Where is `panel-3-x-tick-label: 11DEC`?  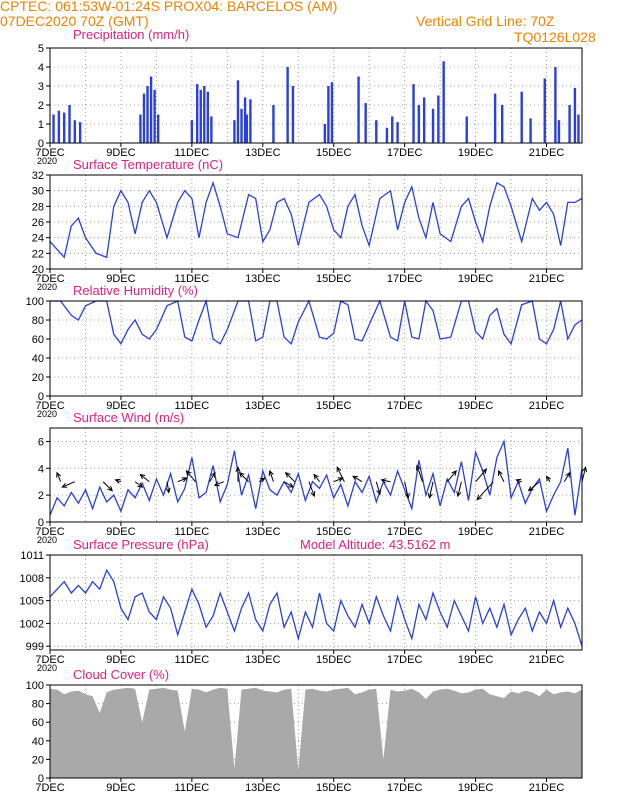 panel-3-x-tick-label: 11DEC is located at coordinates (192, 406).